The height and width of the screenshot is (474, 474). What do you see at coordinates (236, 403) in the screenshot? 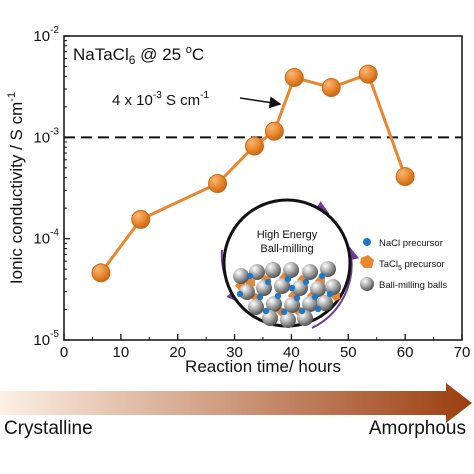
I see `crystallinity-arrow` at bounding box center [236, 403].